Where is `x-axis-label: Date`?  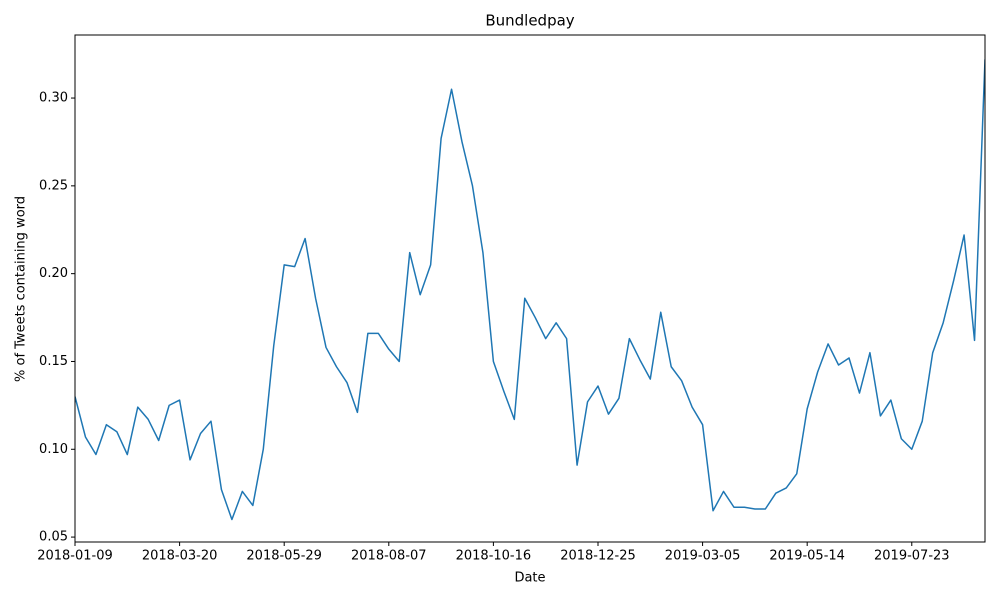 x-axis-label: Date is located at coordinates (529, 578).